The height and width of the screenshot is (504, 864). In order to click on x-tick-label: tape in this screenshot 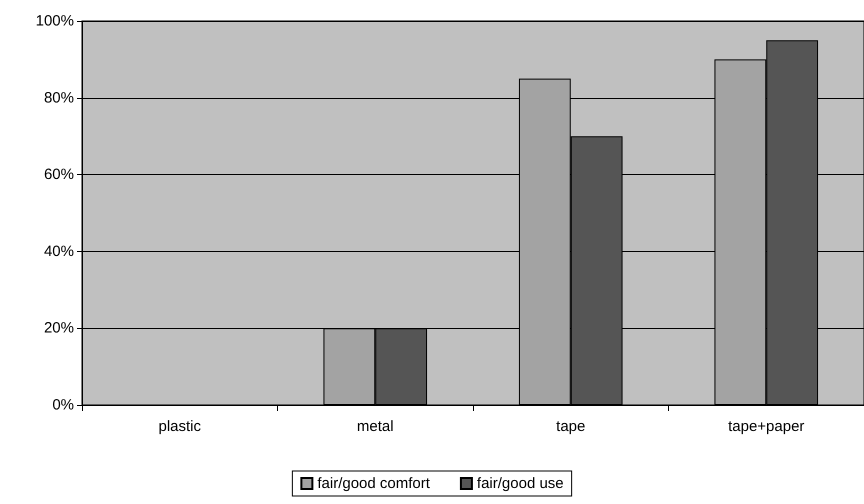, I will do `click(571, 426)`.